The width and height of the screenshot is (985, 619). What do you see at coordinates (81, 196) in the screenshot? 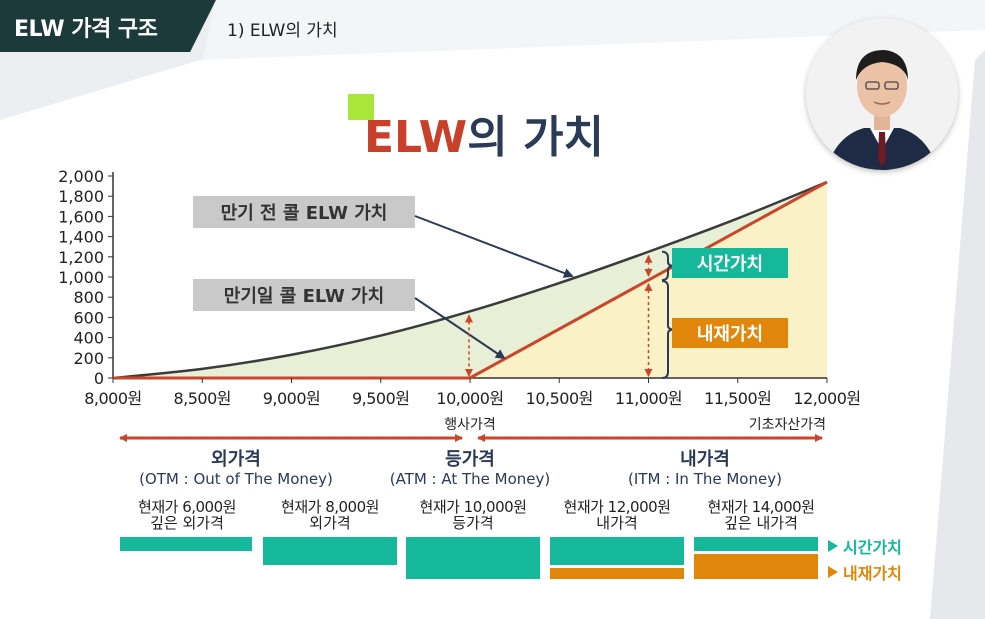
I see `y-tick-label: 1,800` at bounding box center [81, 196].